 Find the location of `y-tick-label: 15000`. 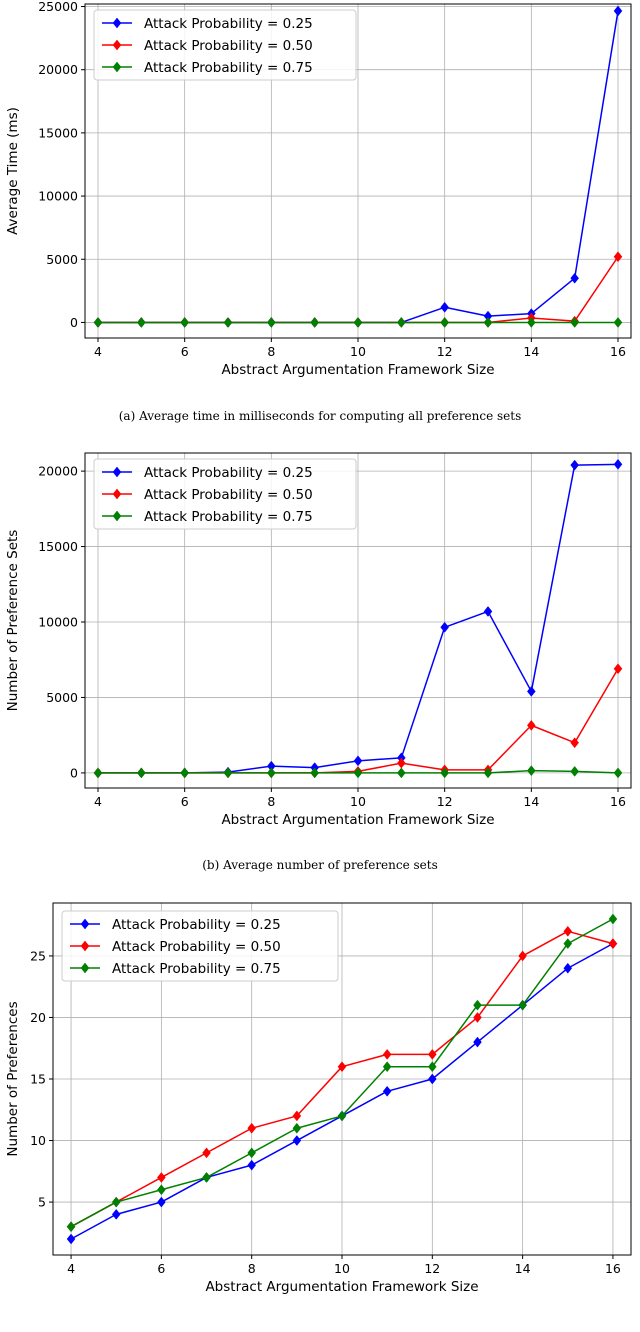

y-tick-label: 15000 is located at coordinates (58, 132).